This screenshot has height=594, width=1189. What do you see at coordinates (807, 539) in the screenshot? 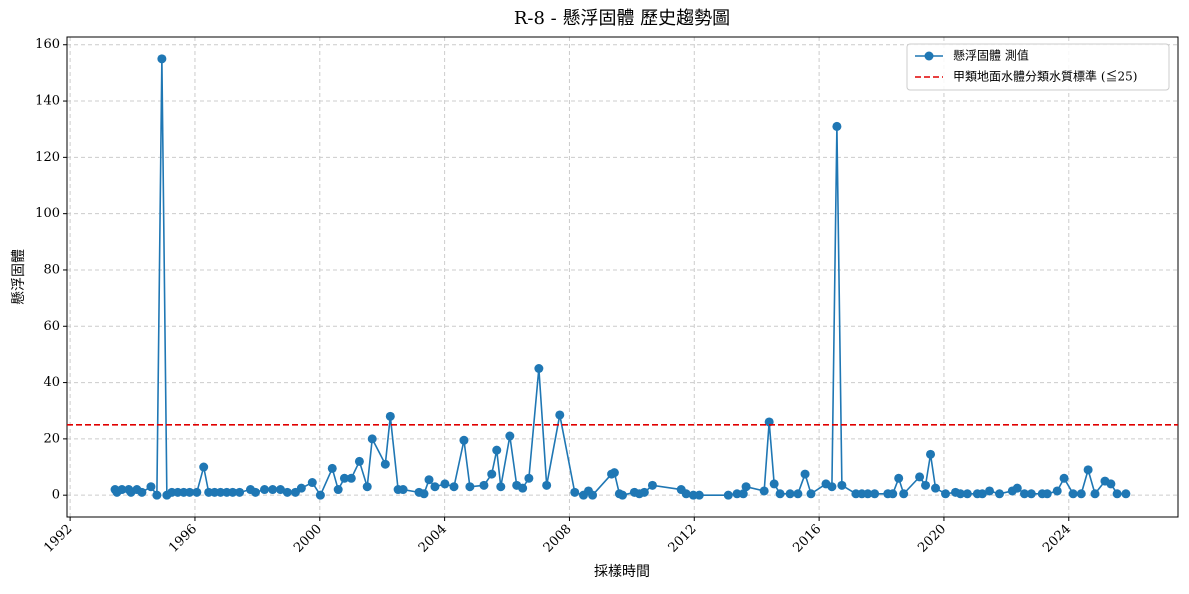
I see `x-tick-label: 2016` at bounding box center [807, 539].